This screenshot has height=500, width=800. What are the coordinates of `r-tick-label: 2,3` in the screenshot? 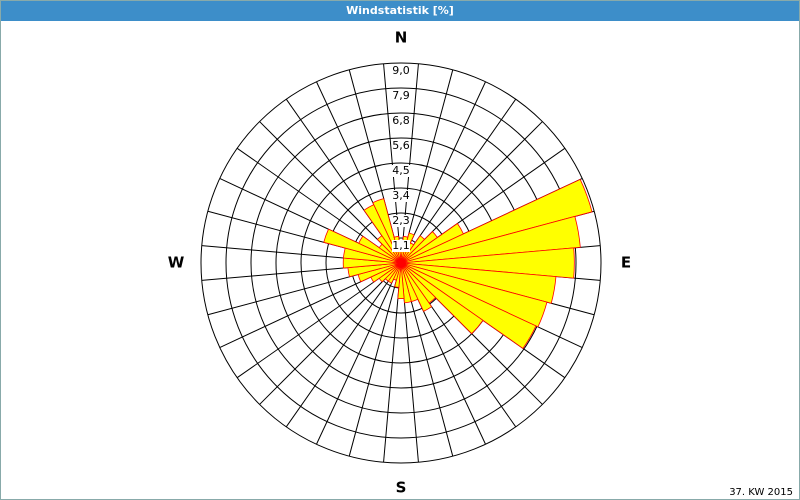 It's located at (401, 220).